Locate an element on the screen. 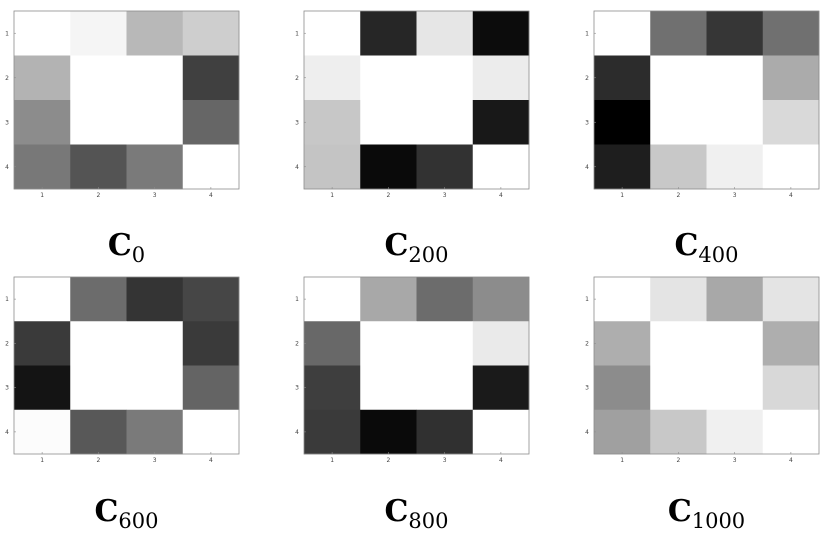 This screenshot has height=536, width=831. caption-subscript: 800 is located at coordinates (428, 521).